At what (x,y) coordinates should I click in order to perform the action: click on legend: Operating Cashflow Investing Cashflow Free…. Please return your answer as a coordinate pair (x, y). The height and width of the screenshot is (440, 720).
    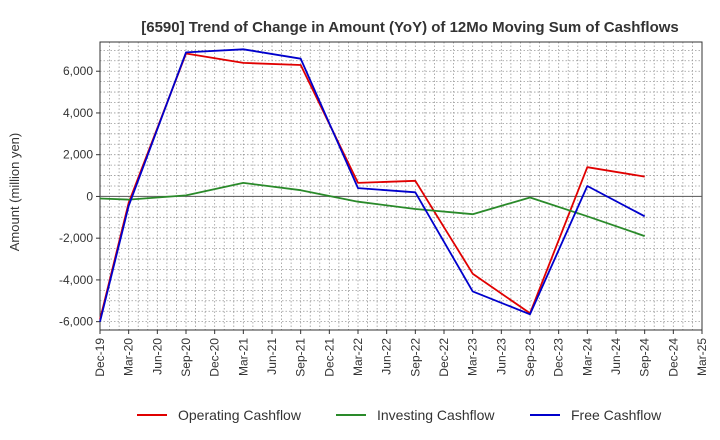
    Looking at the image, I should click on (399, 415).